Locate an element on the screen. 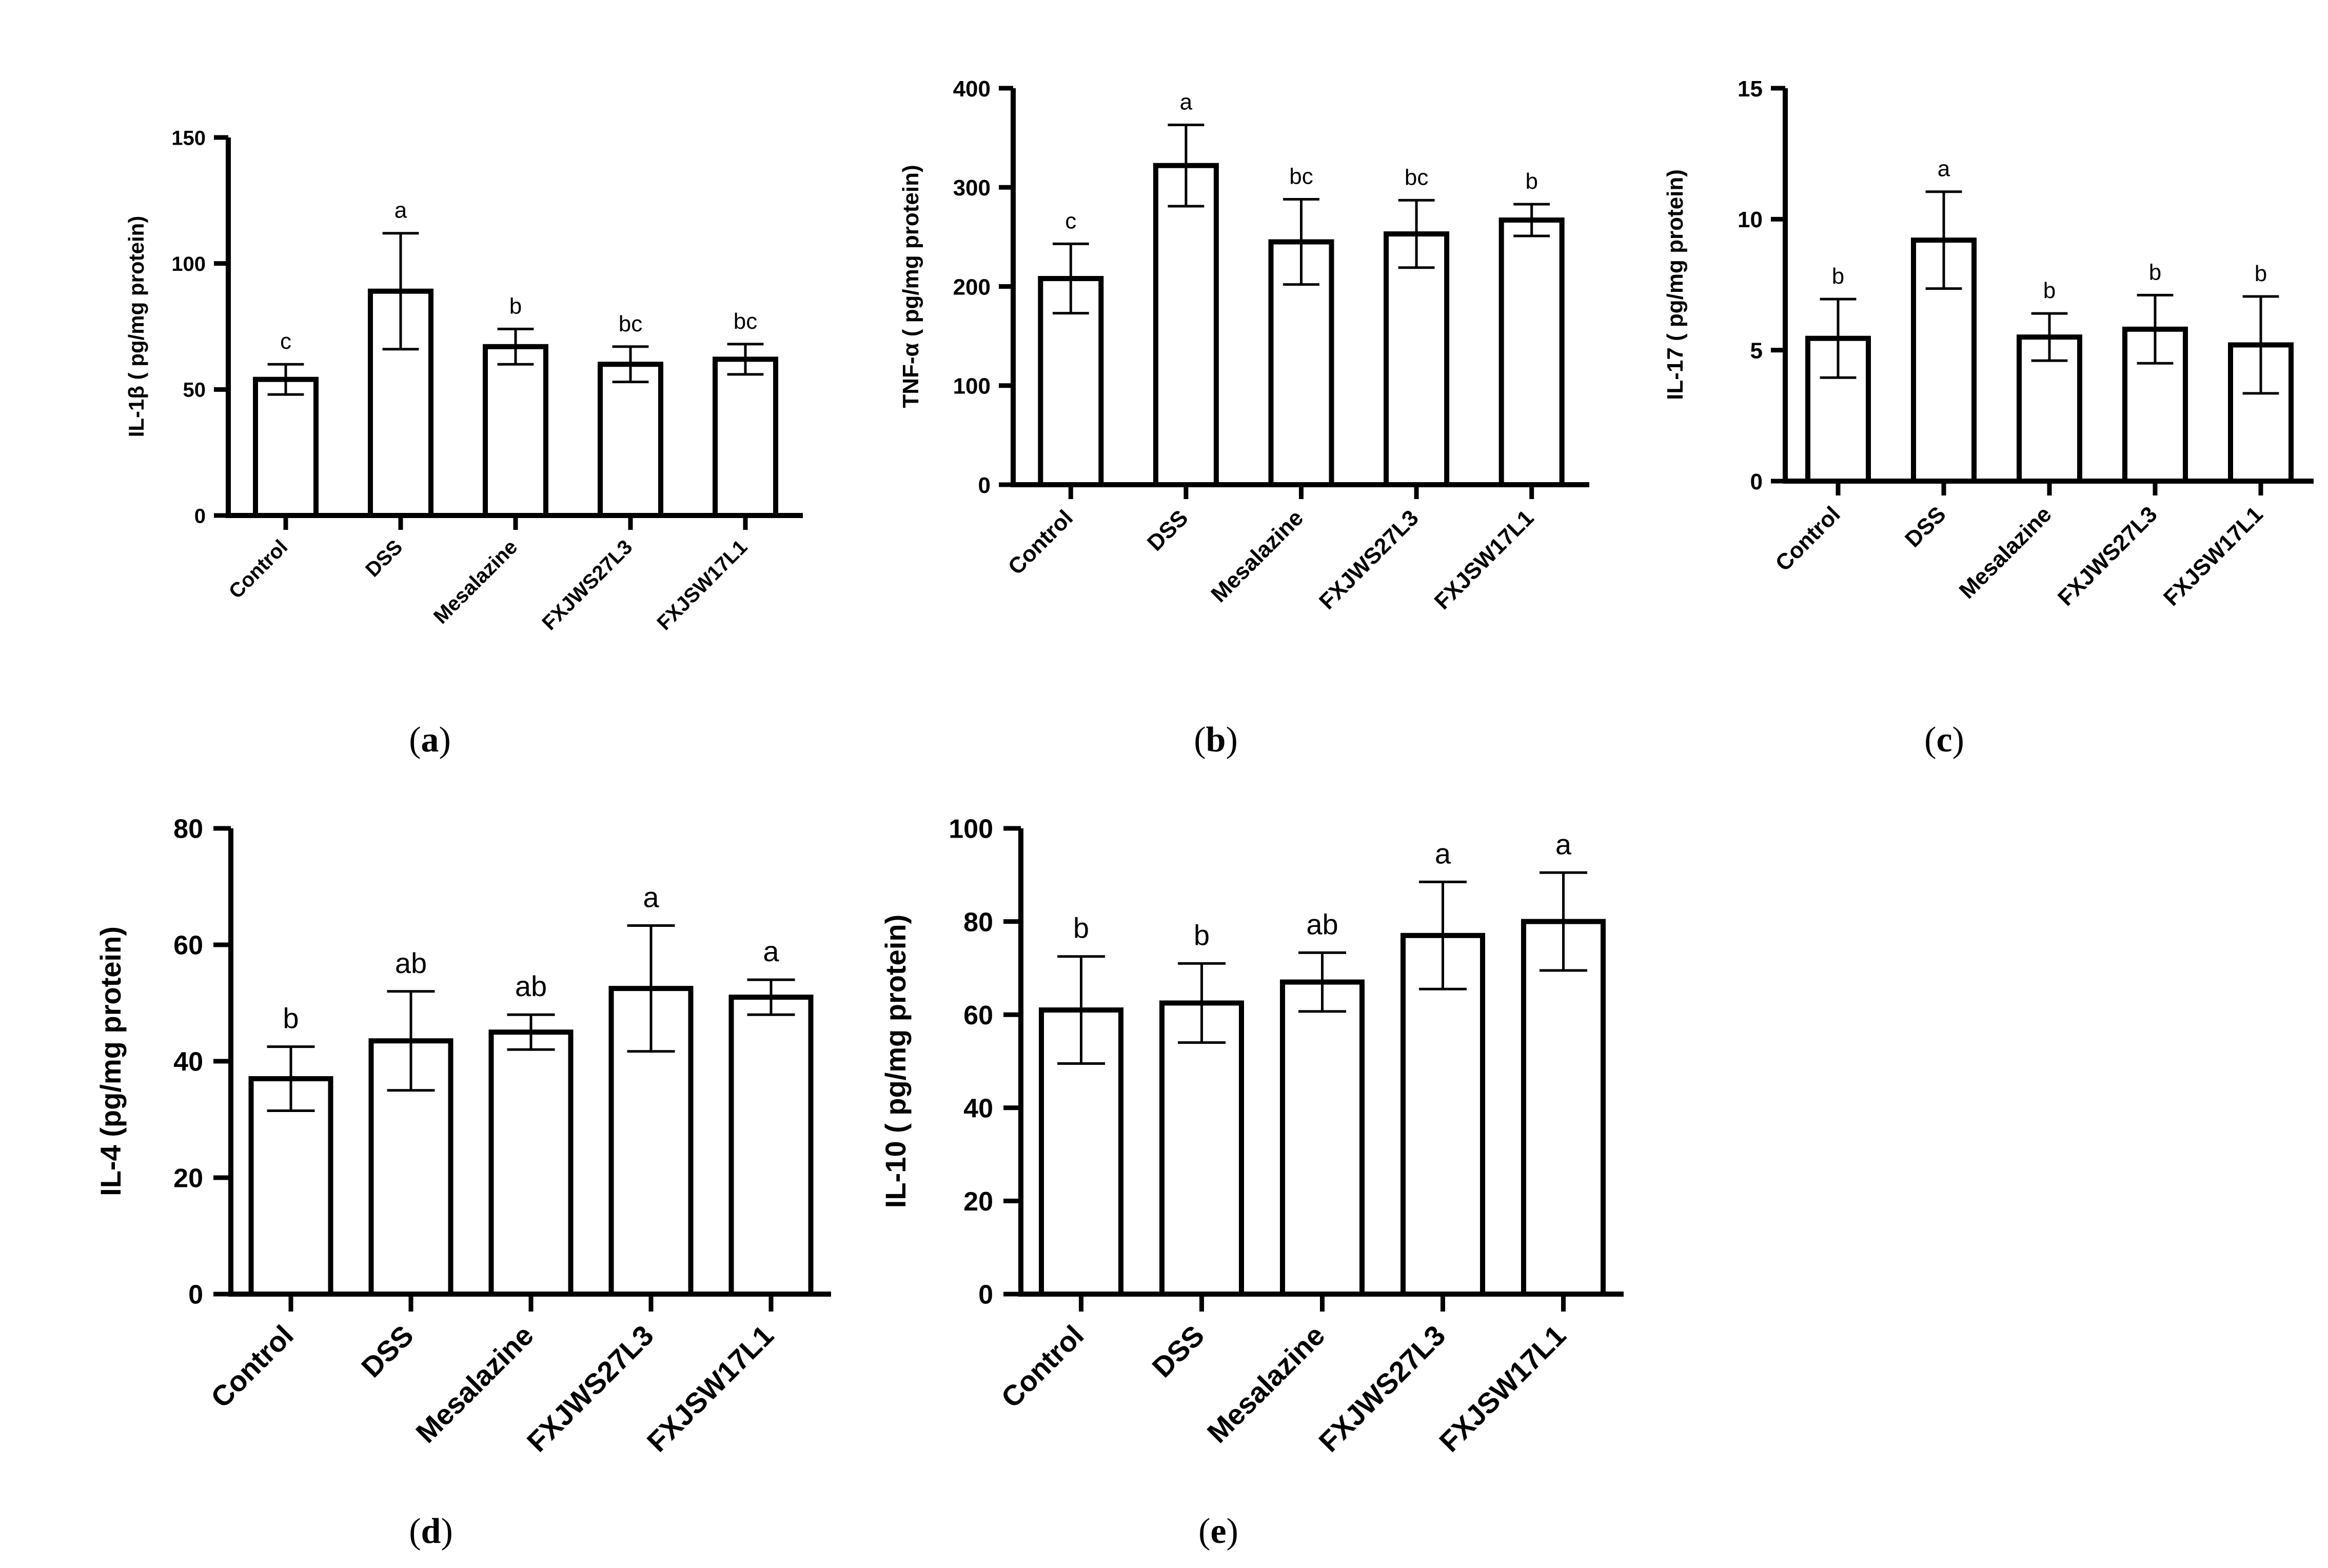 This screenshot has width=2328, height=1568. panel-letter: b is located at coordinates (1216, 740).